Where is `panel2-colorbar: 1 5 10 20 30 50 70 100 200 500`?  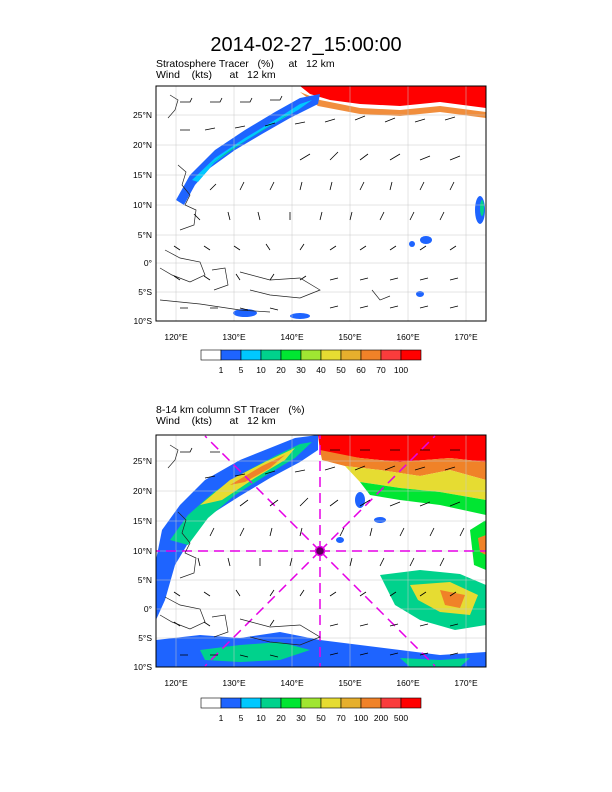
panel2-colorbar: 1 5 10 20 30 50 70 100 200 500 is located at coordinates (311, 710).